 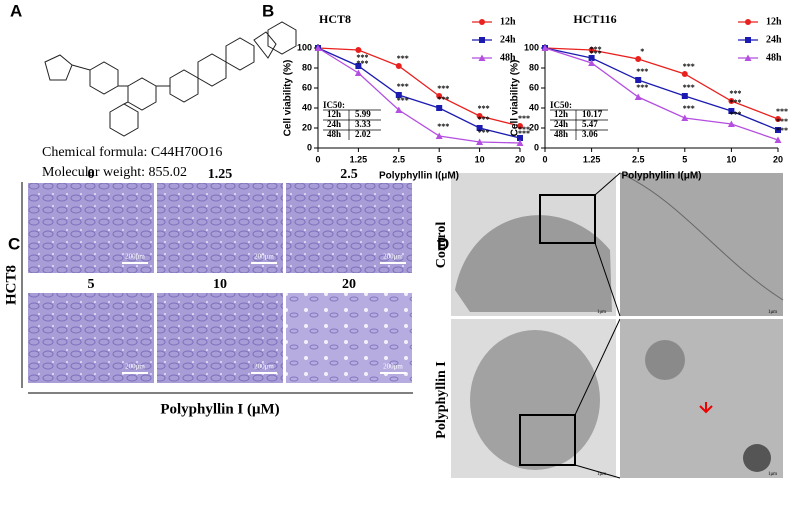 I want to click on x-tick-label: 1.25, so click(x=359, y=159).